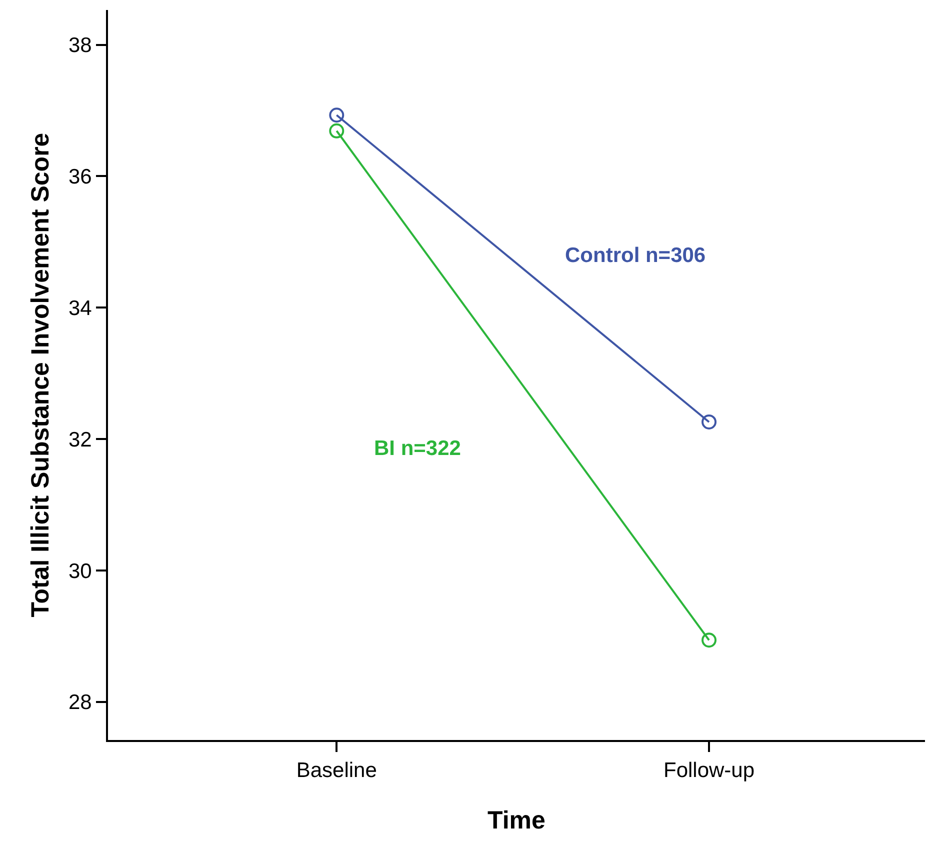  What do you see at coordinates (80, 440) in the screenshot?
I see `y-tick-label: 32` at bounding box center [80, 440].